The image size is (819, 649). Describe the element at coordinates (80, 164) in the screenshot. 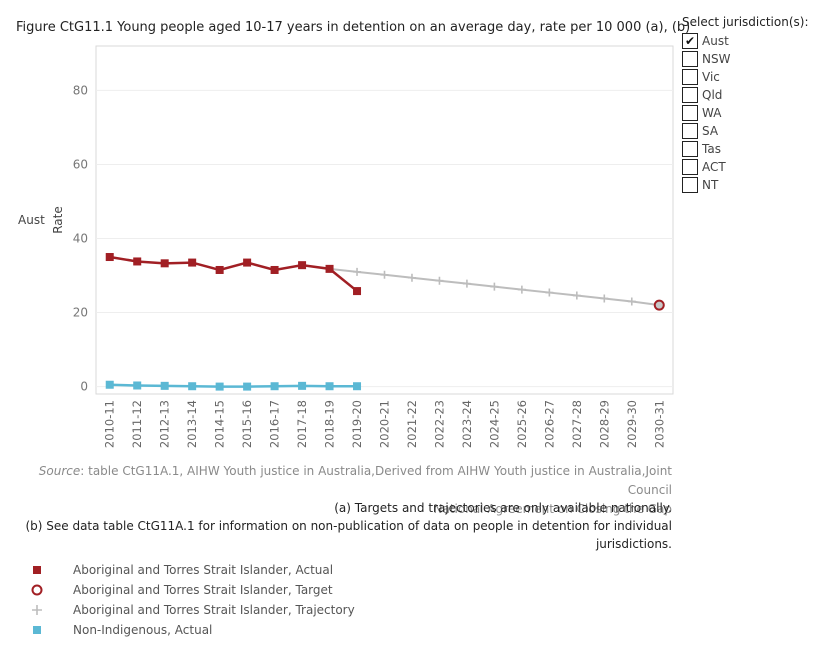

I see `y-tick-label: 60` at that location.